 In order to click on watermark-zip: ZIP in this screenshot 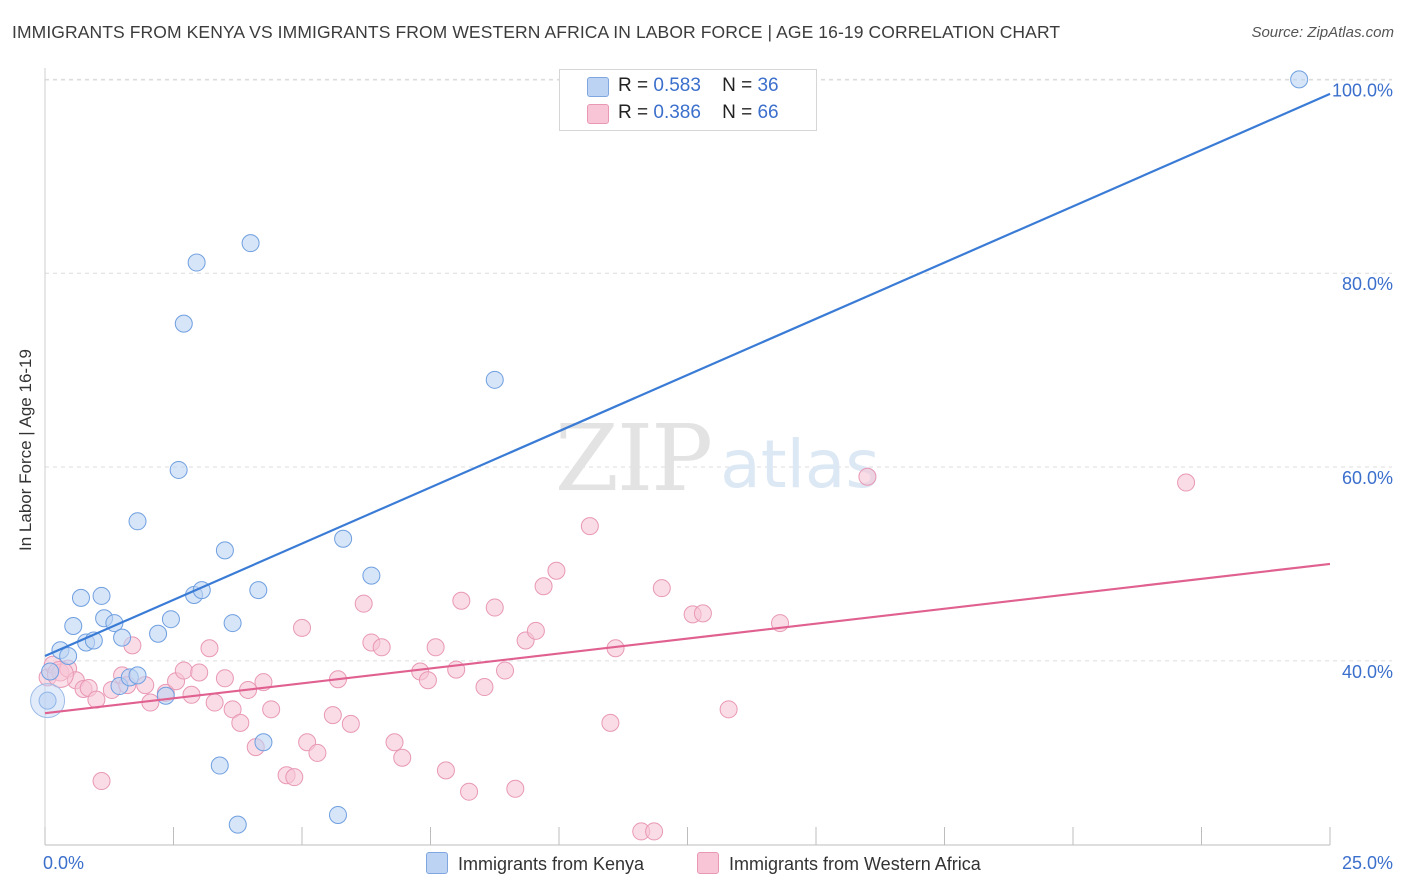, I will do `click(633, 458)`.